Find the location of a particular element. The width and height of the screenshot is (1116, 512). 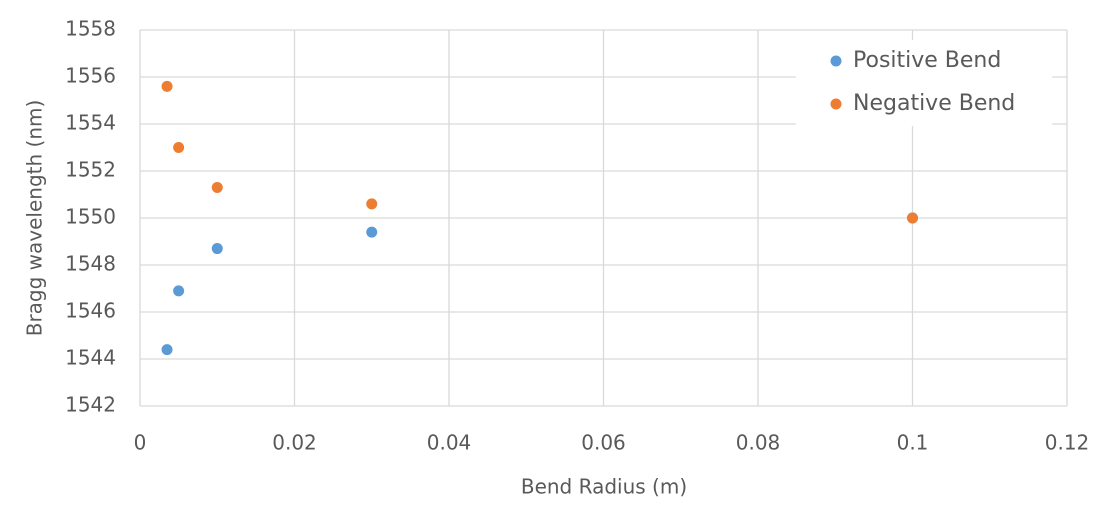

y-tick-label: 1558 is located at coordinates (90, 29).